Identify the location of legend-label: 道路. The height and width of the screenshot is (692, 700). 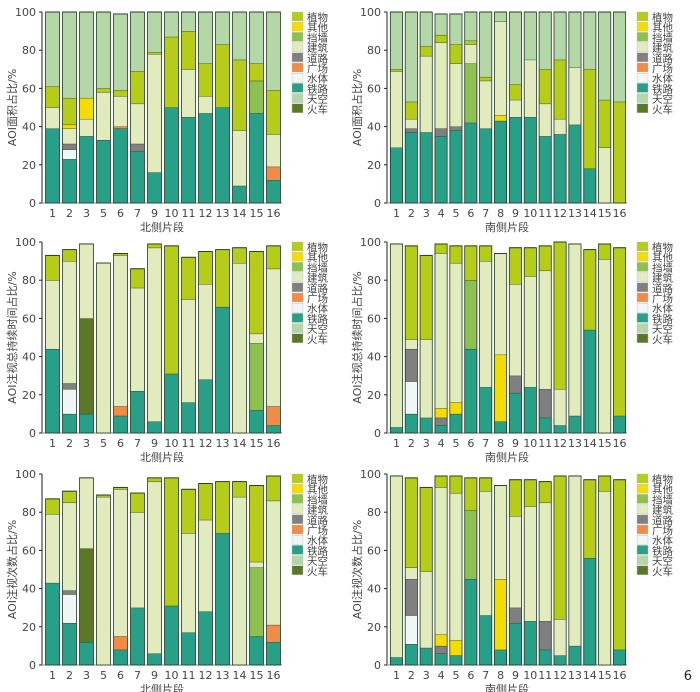
(317, 58).